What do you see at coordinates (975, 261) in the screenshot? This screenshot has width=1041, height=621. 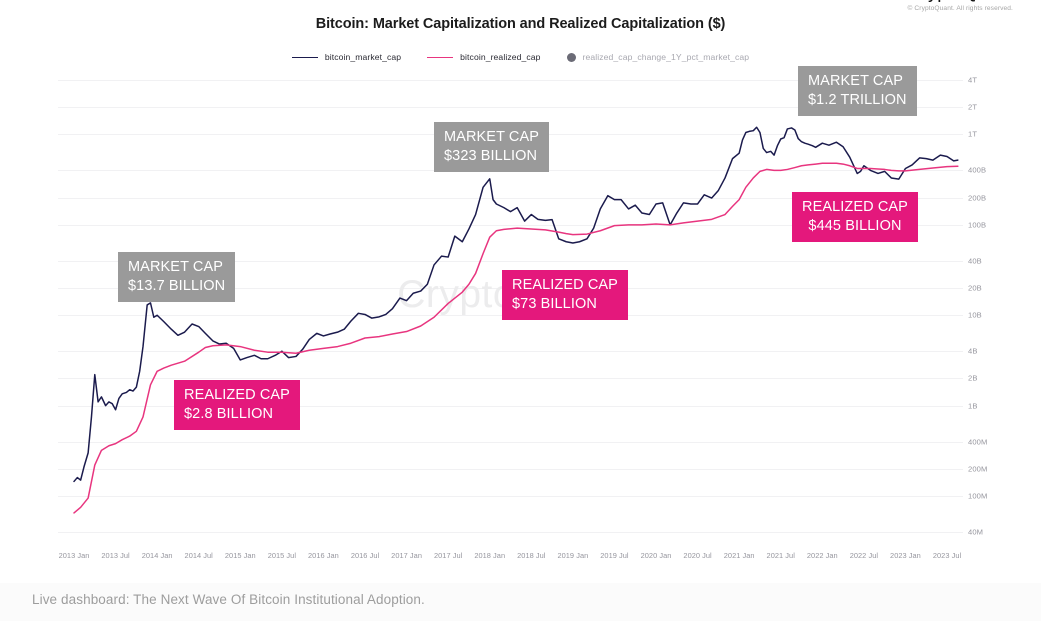 I see `y-axis-tick: 40B` at bounding box center [975, 261].